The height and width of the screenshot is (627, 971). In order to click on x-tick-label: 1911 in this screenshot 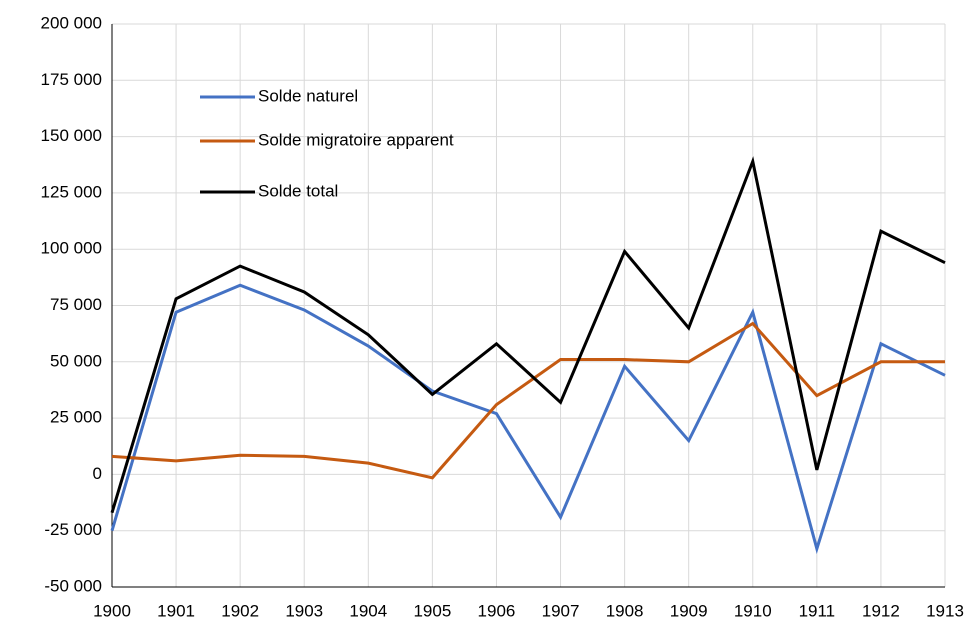, I will do `click(817, 610)`.